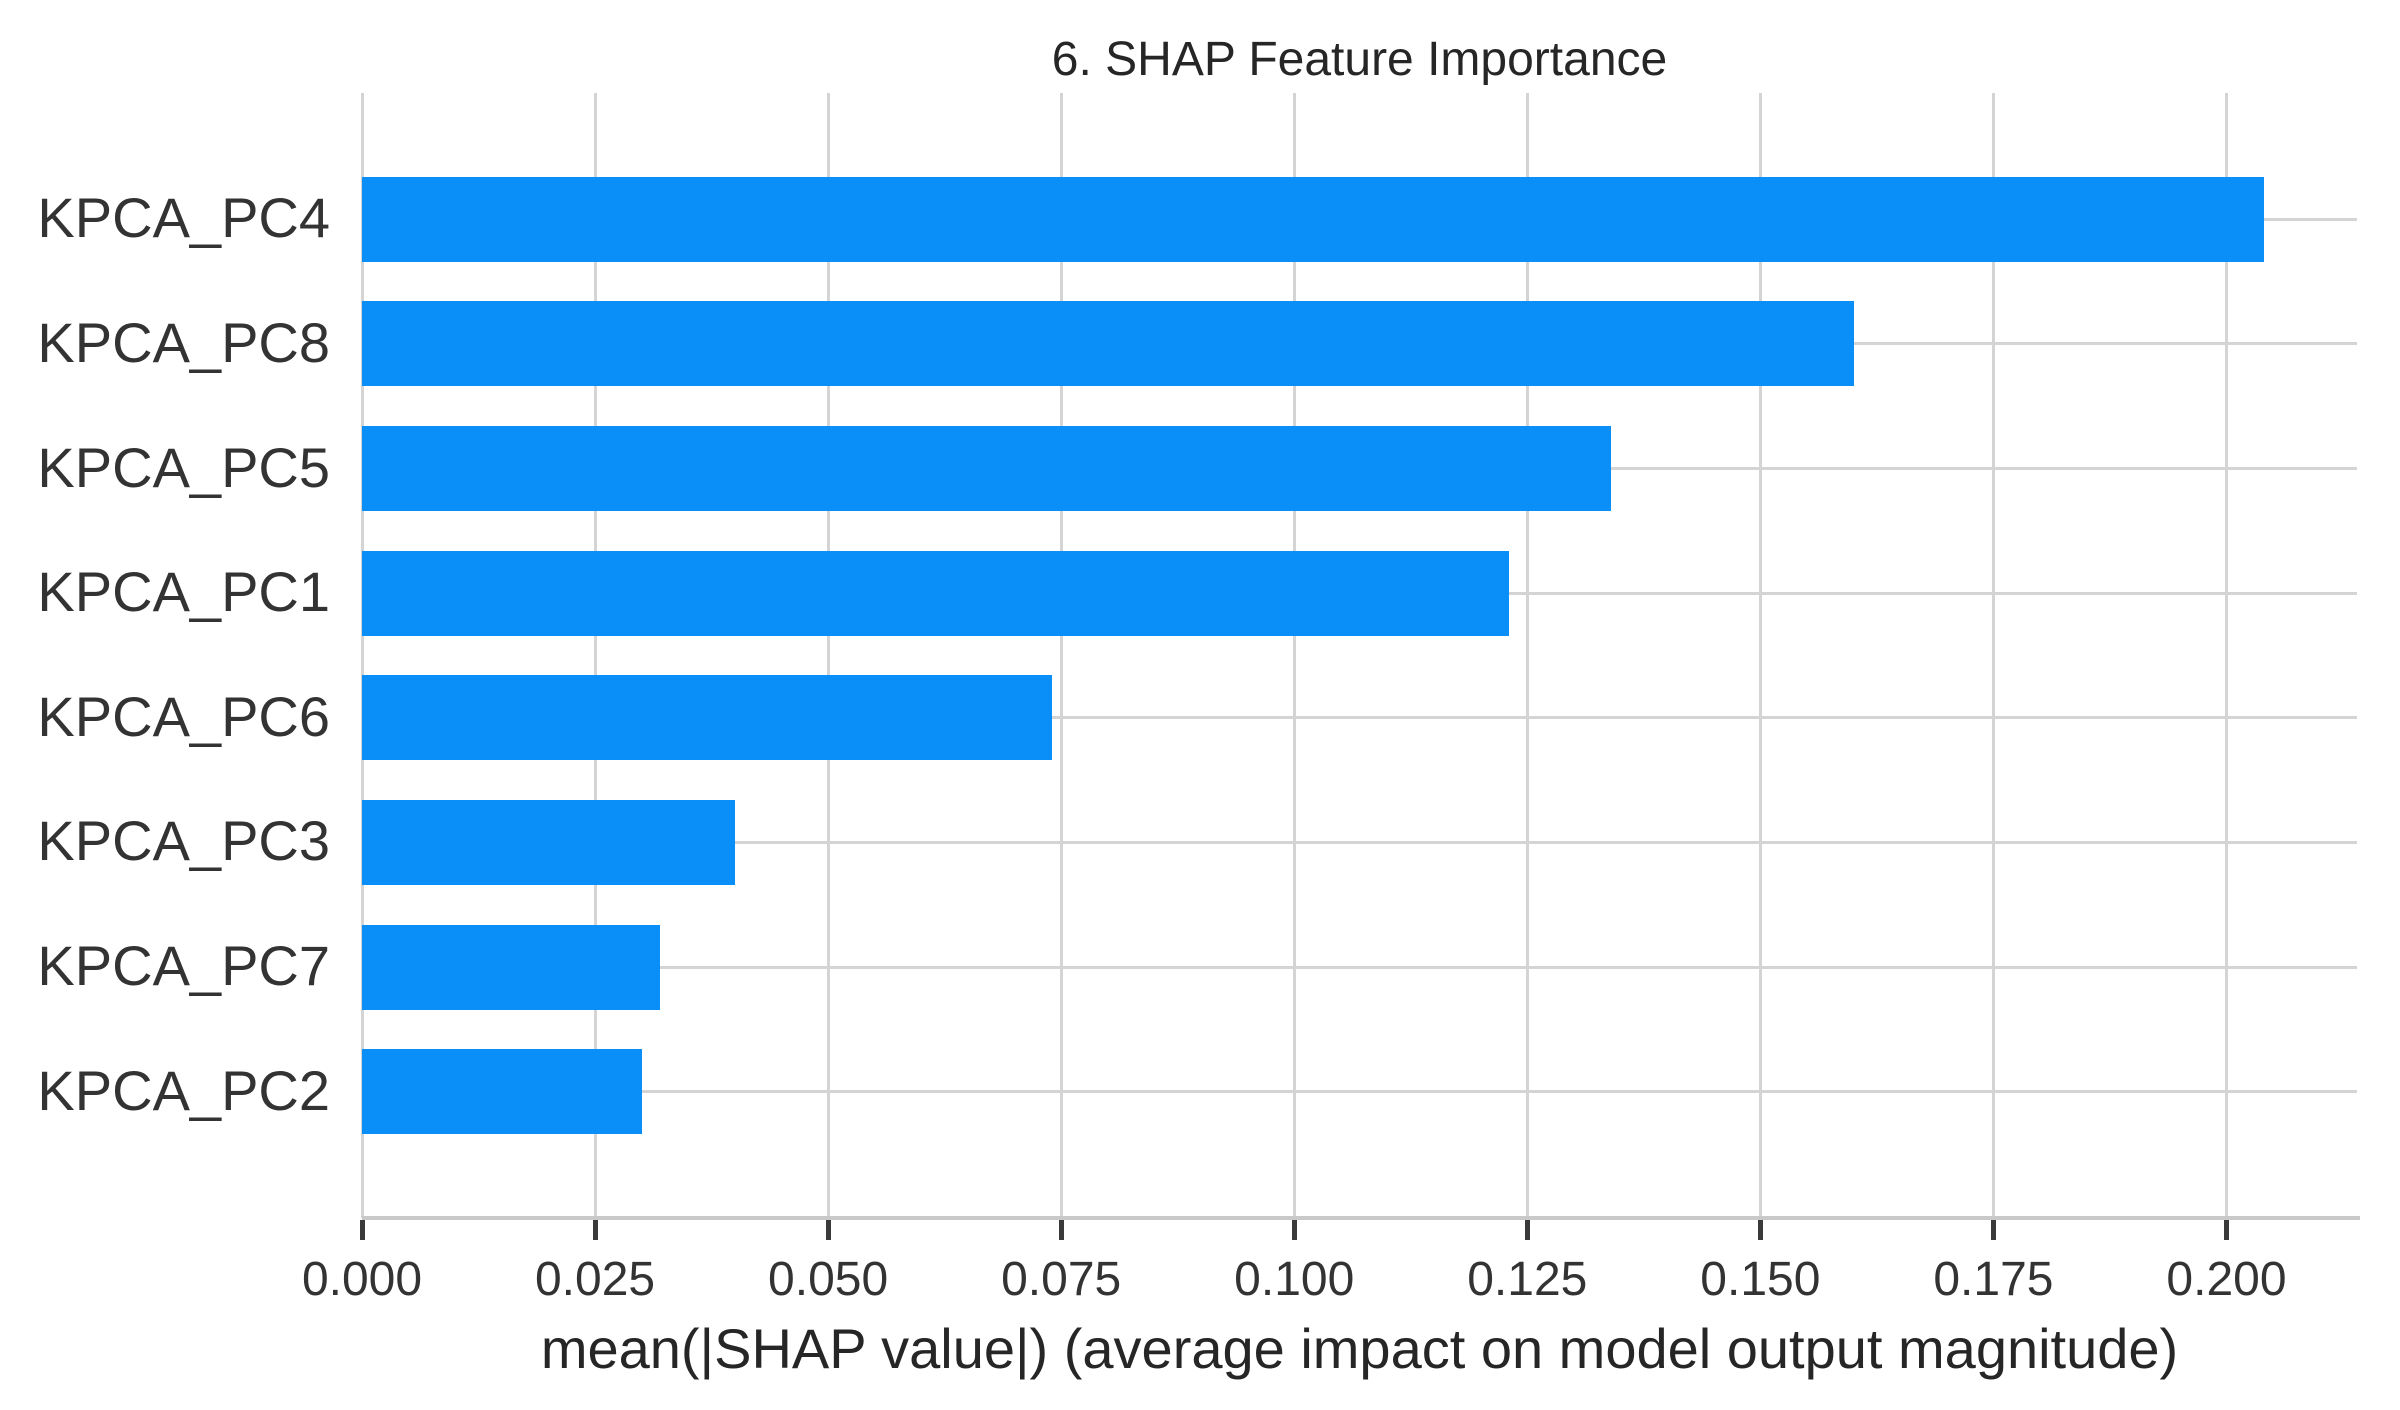  I want to click on y-tick-label-KPCA_PC4: KPCA_PC4, so click(183, 218).